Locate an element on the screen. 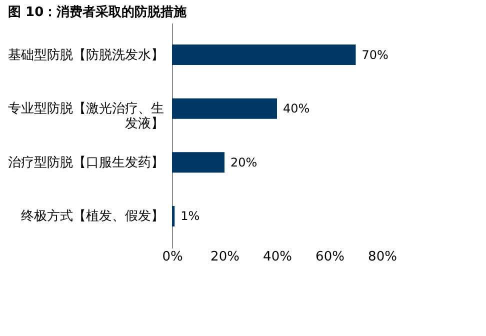 The width and height of the screenshot is (486, 336). chart-title: 图 10：消费者采取的防脱措施 is located at coordinates (98, 12).